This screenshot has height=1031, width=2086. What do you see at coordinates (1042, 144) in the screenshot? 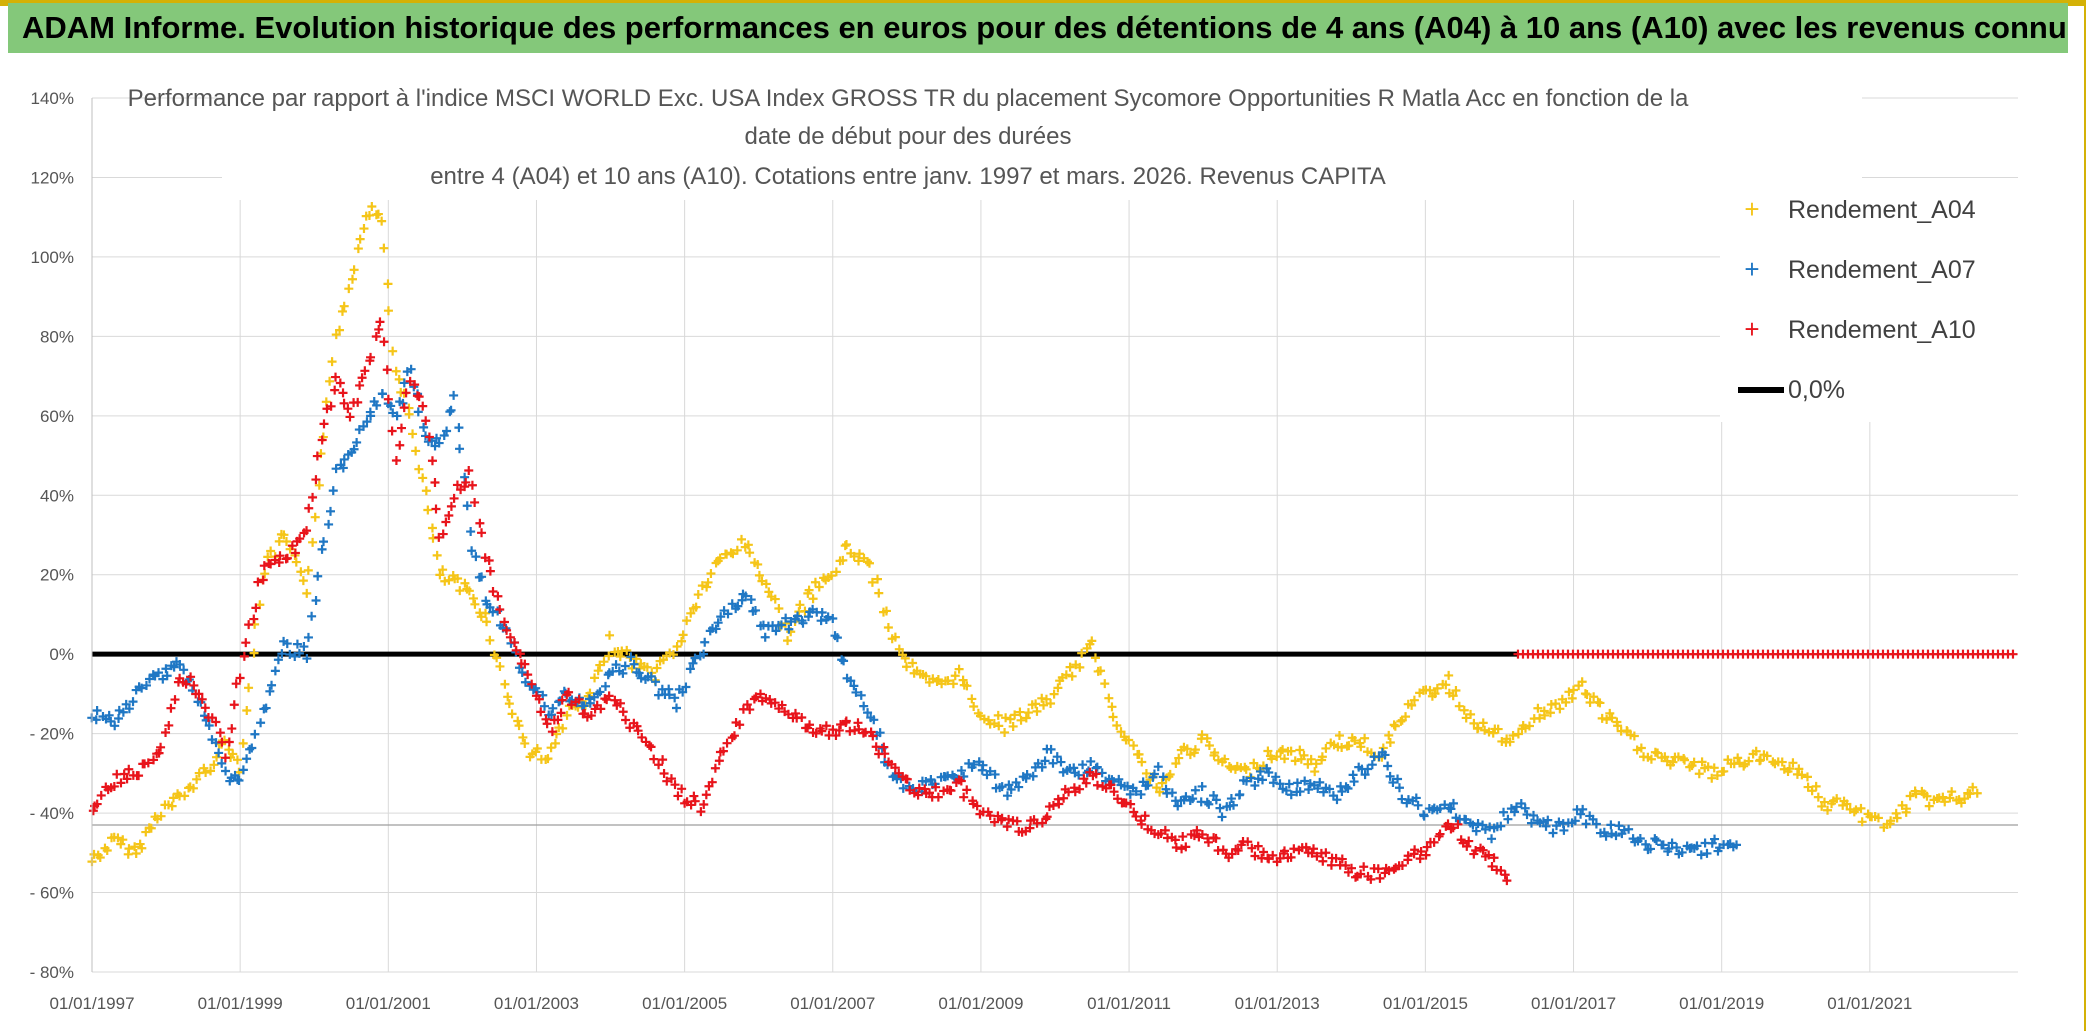
I see `title-backdrop` at bounding box center [1042, 144].